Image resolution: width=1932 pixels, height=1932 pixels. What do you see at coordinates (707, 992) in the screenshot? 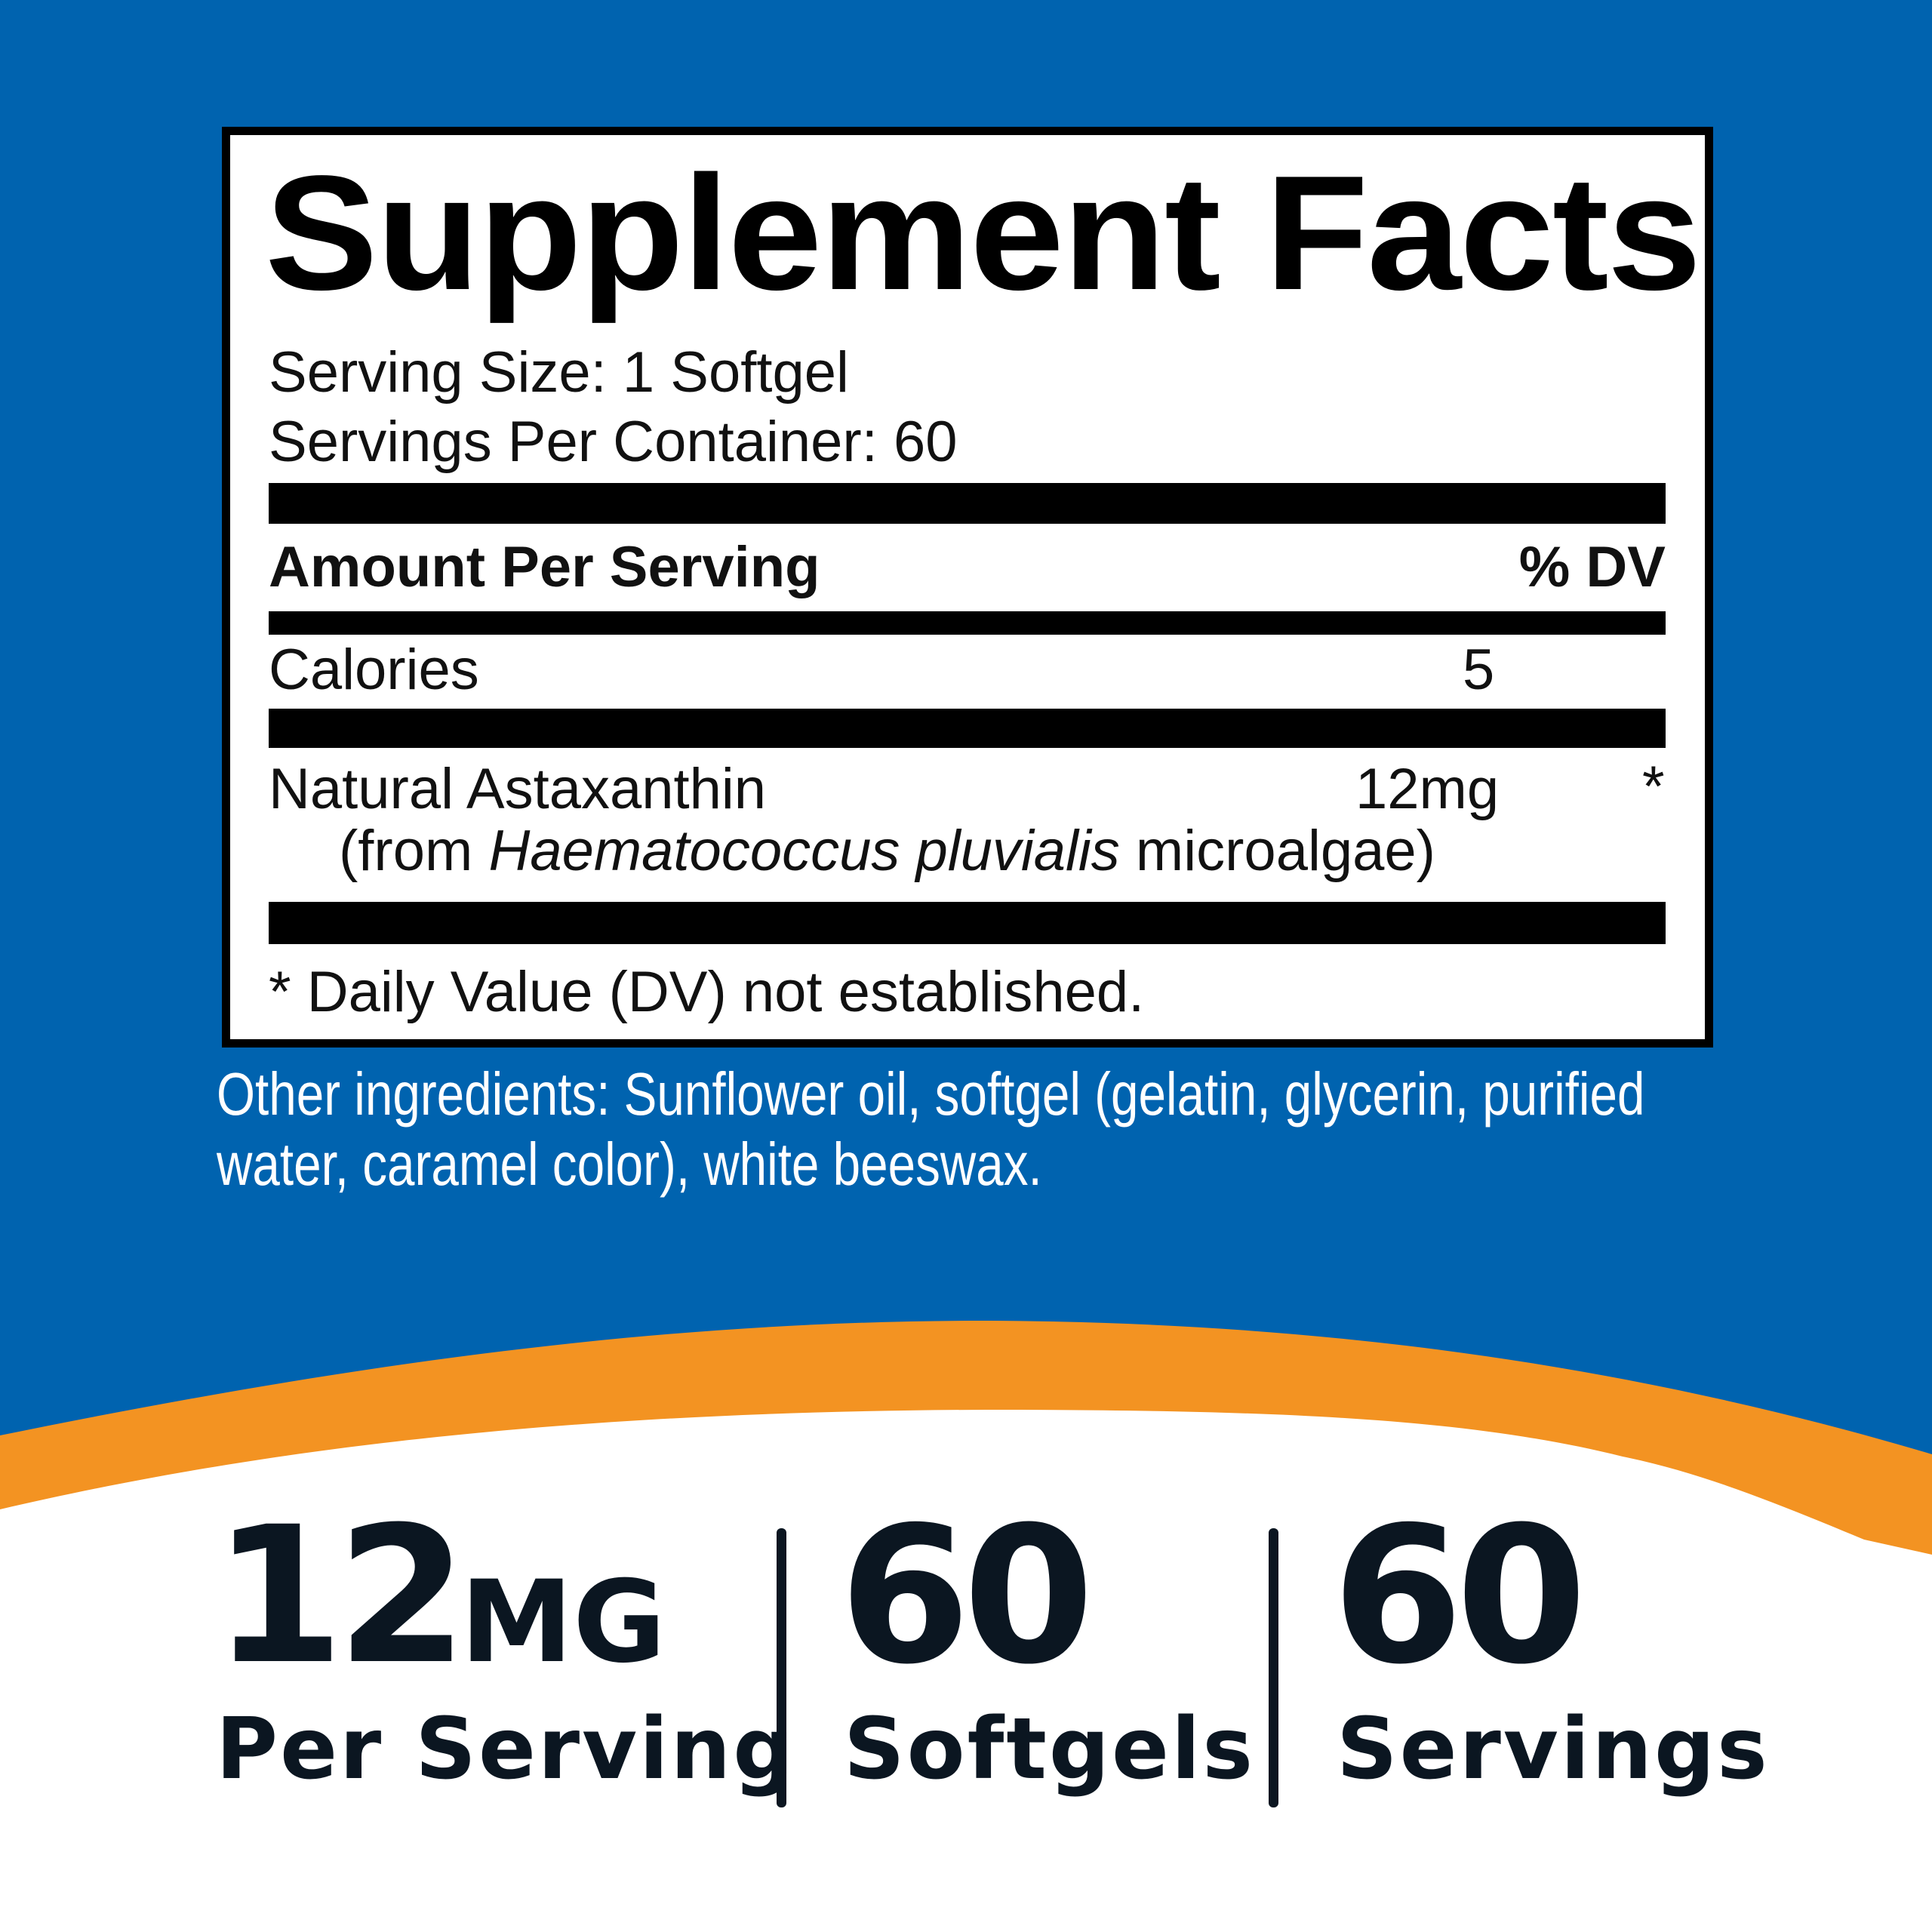
I see `footnote: * Daily Value (DV) not established.` at bounding box center [707, 992].